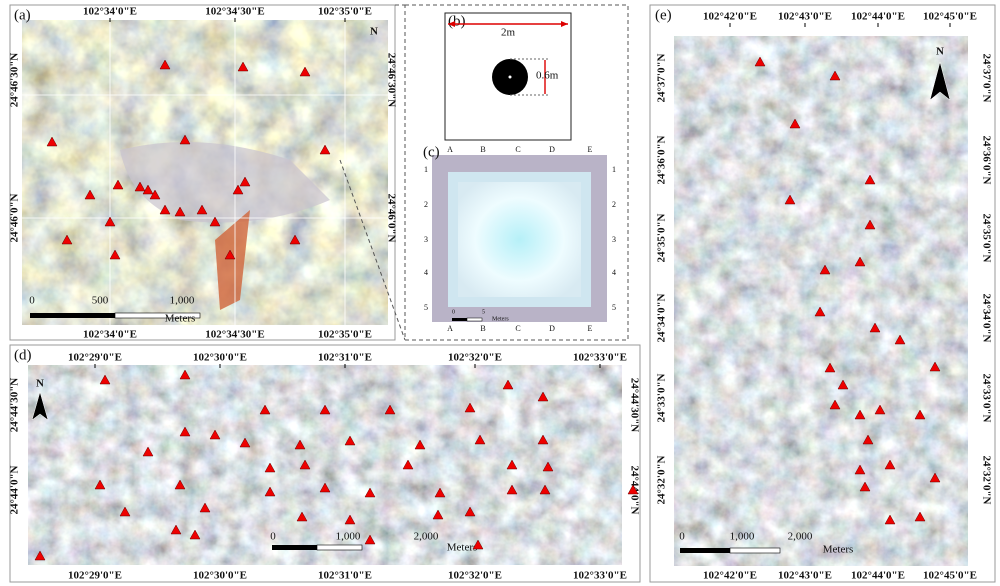 This screenshot has width=1000, height=586. I want to click on width-label: 2m, so click(508, 33).